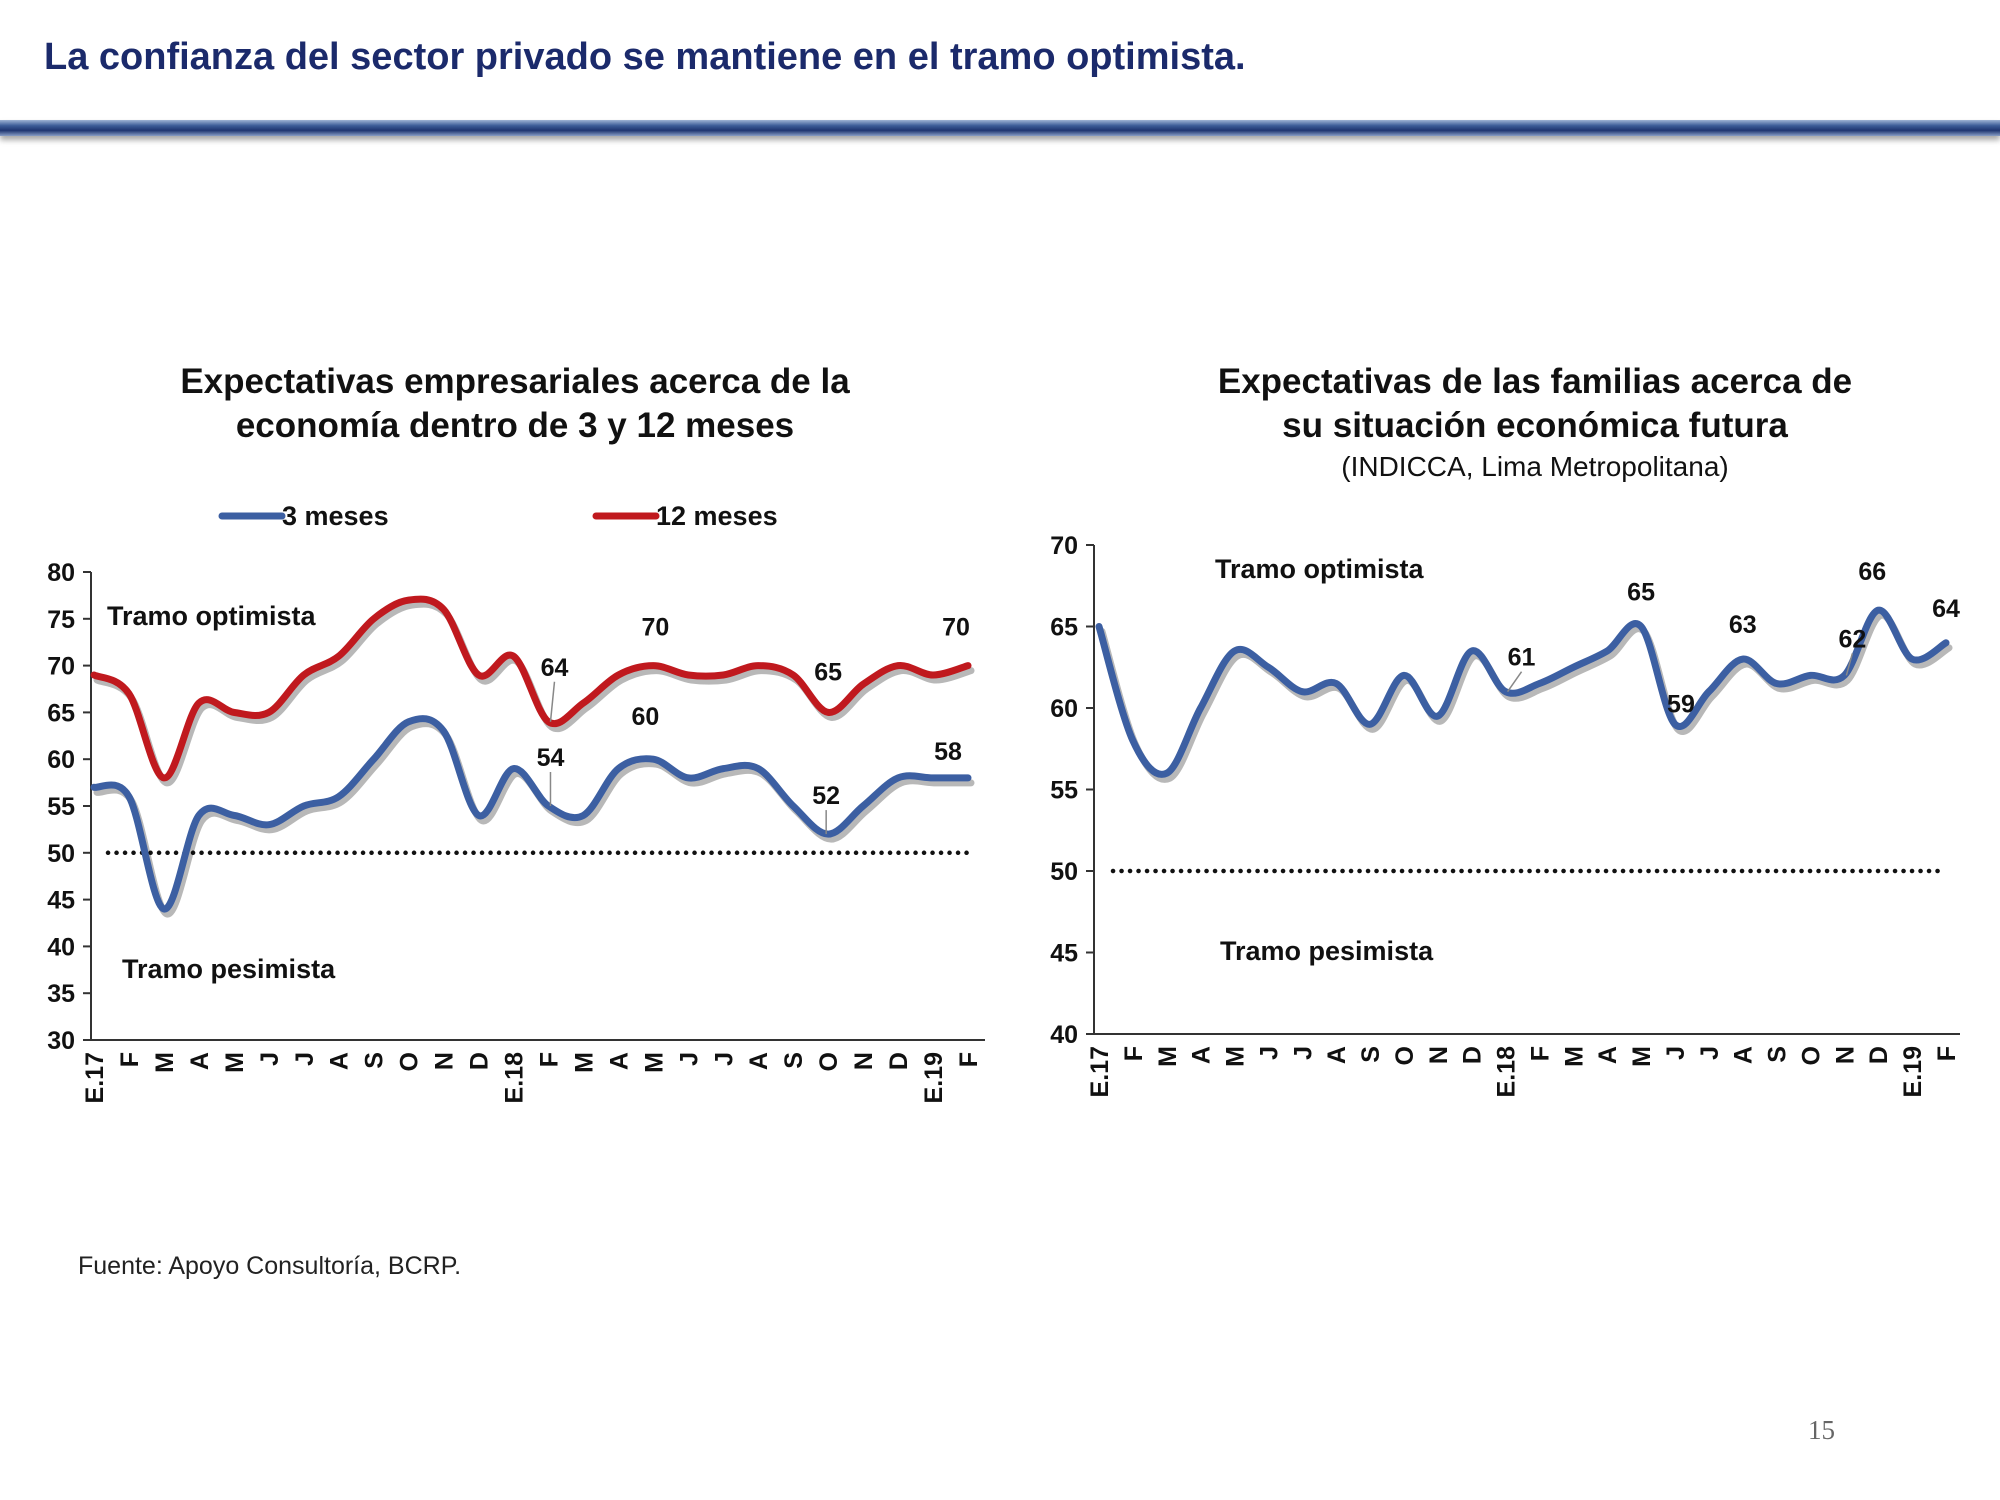 The image size is (2000, 1500). Describe the element at coordinates (1525, 697) in the screenshot. I see `series-line-shadow` at that location.